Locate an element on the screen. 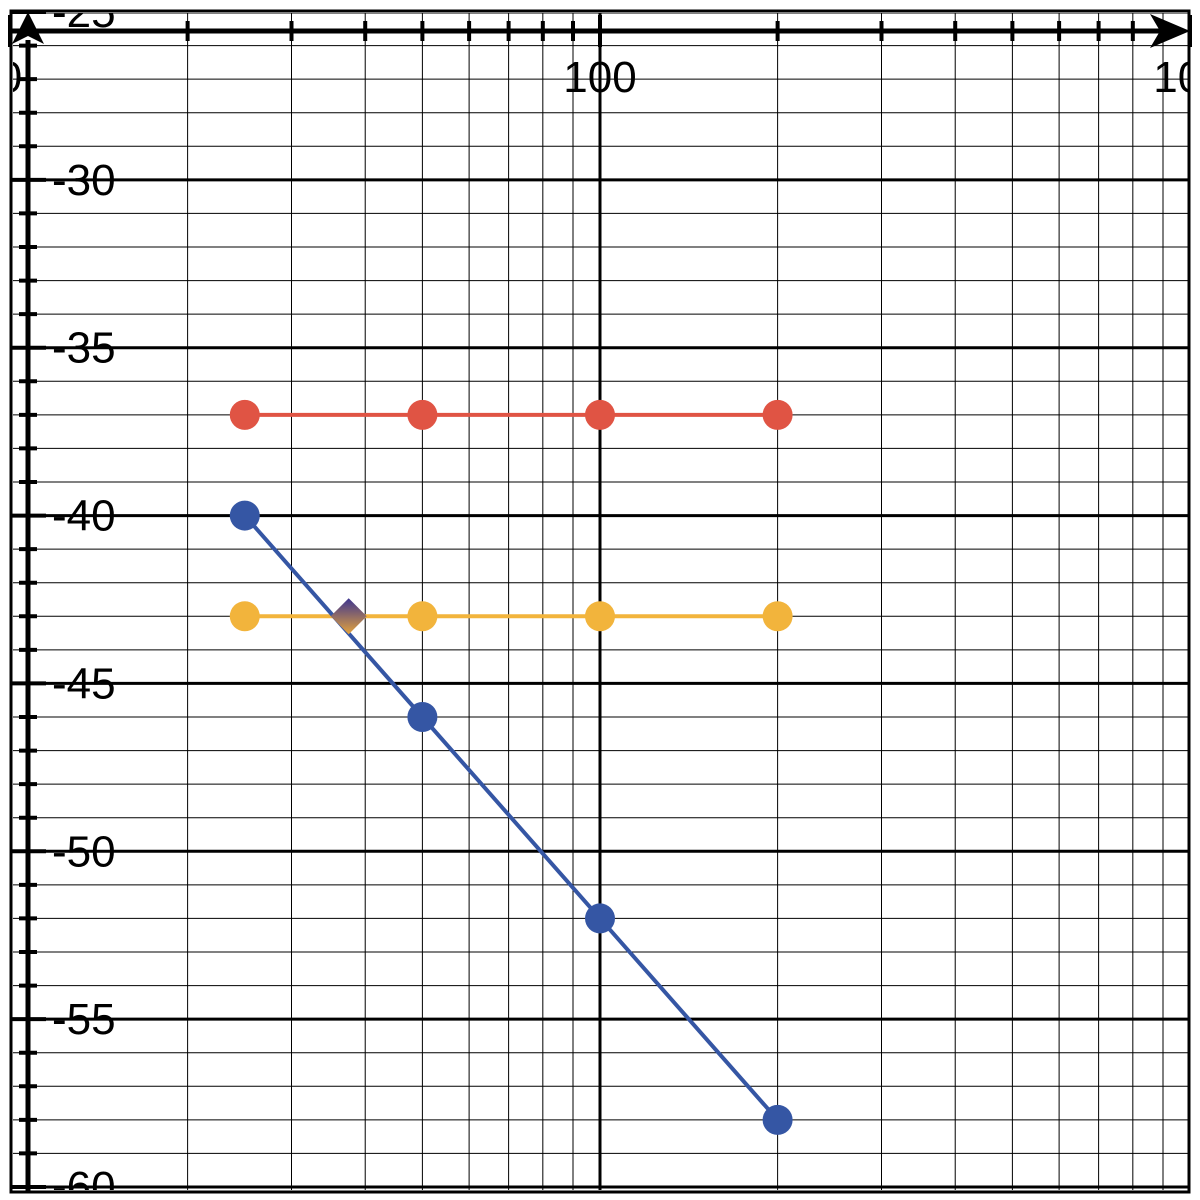 This screenshot has width=1200, height=1200. y-axis-arrow is located at coordinates (28, 28).